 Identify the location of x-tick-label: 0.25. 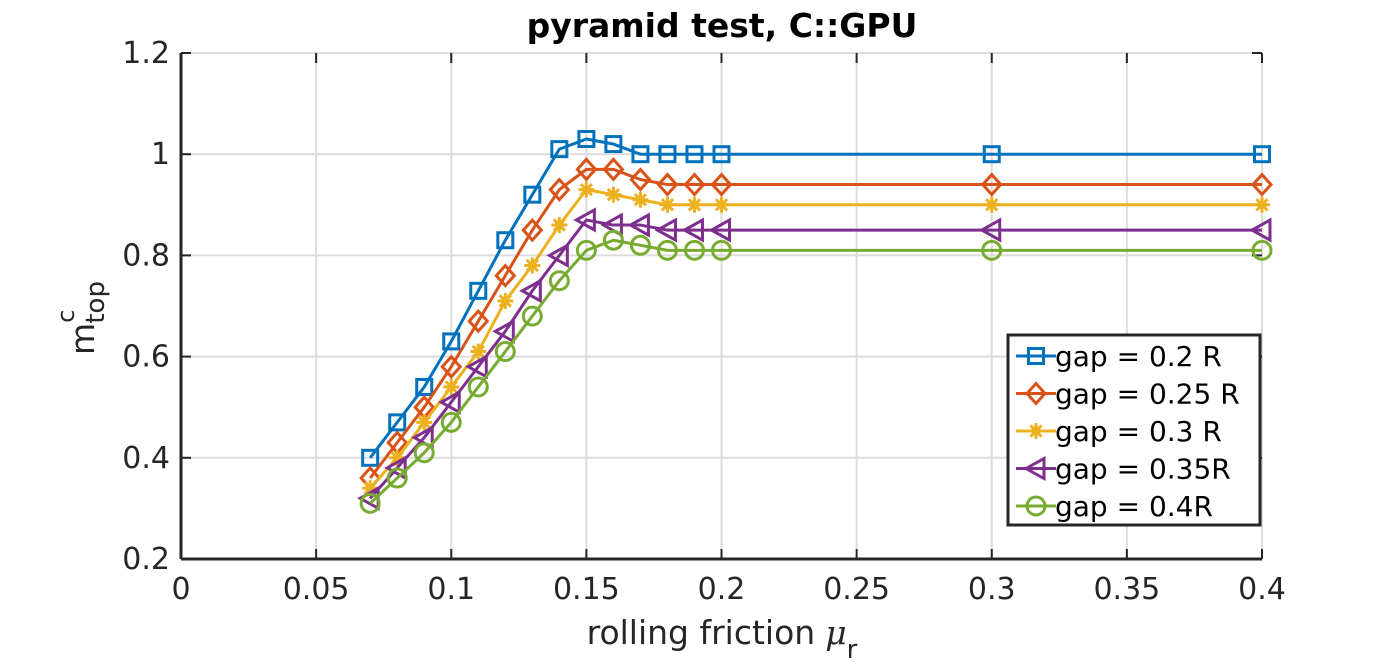
(856, 589).